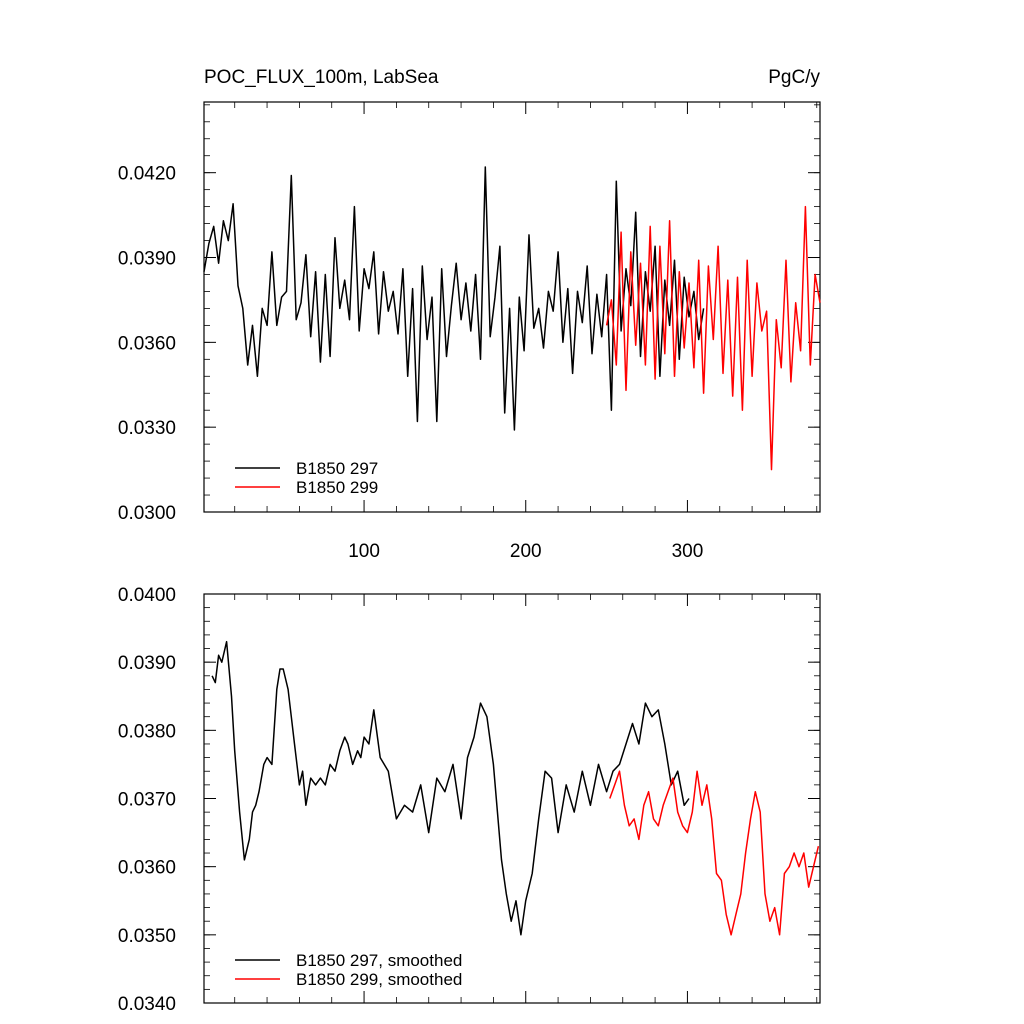 This screenshot has width=1024, height=1024. Describe the element at coordinates (147, 174) in the screenshot. I see `y-tick-label: 0.0420` at that location.